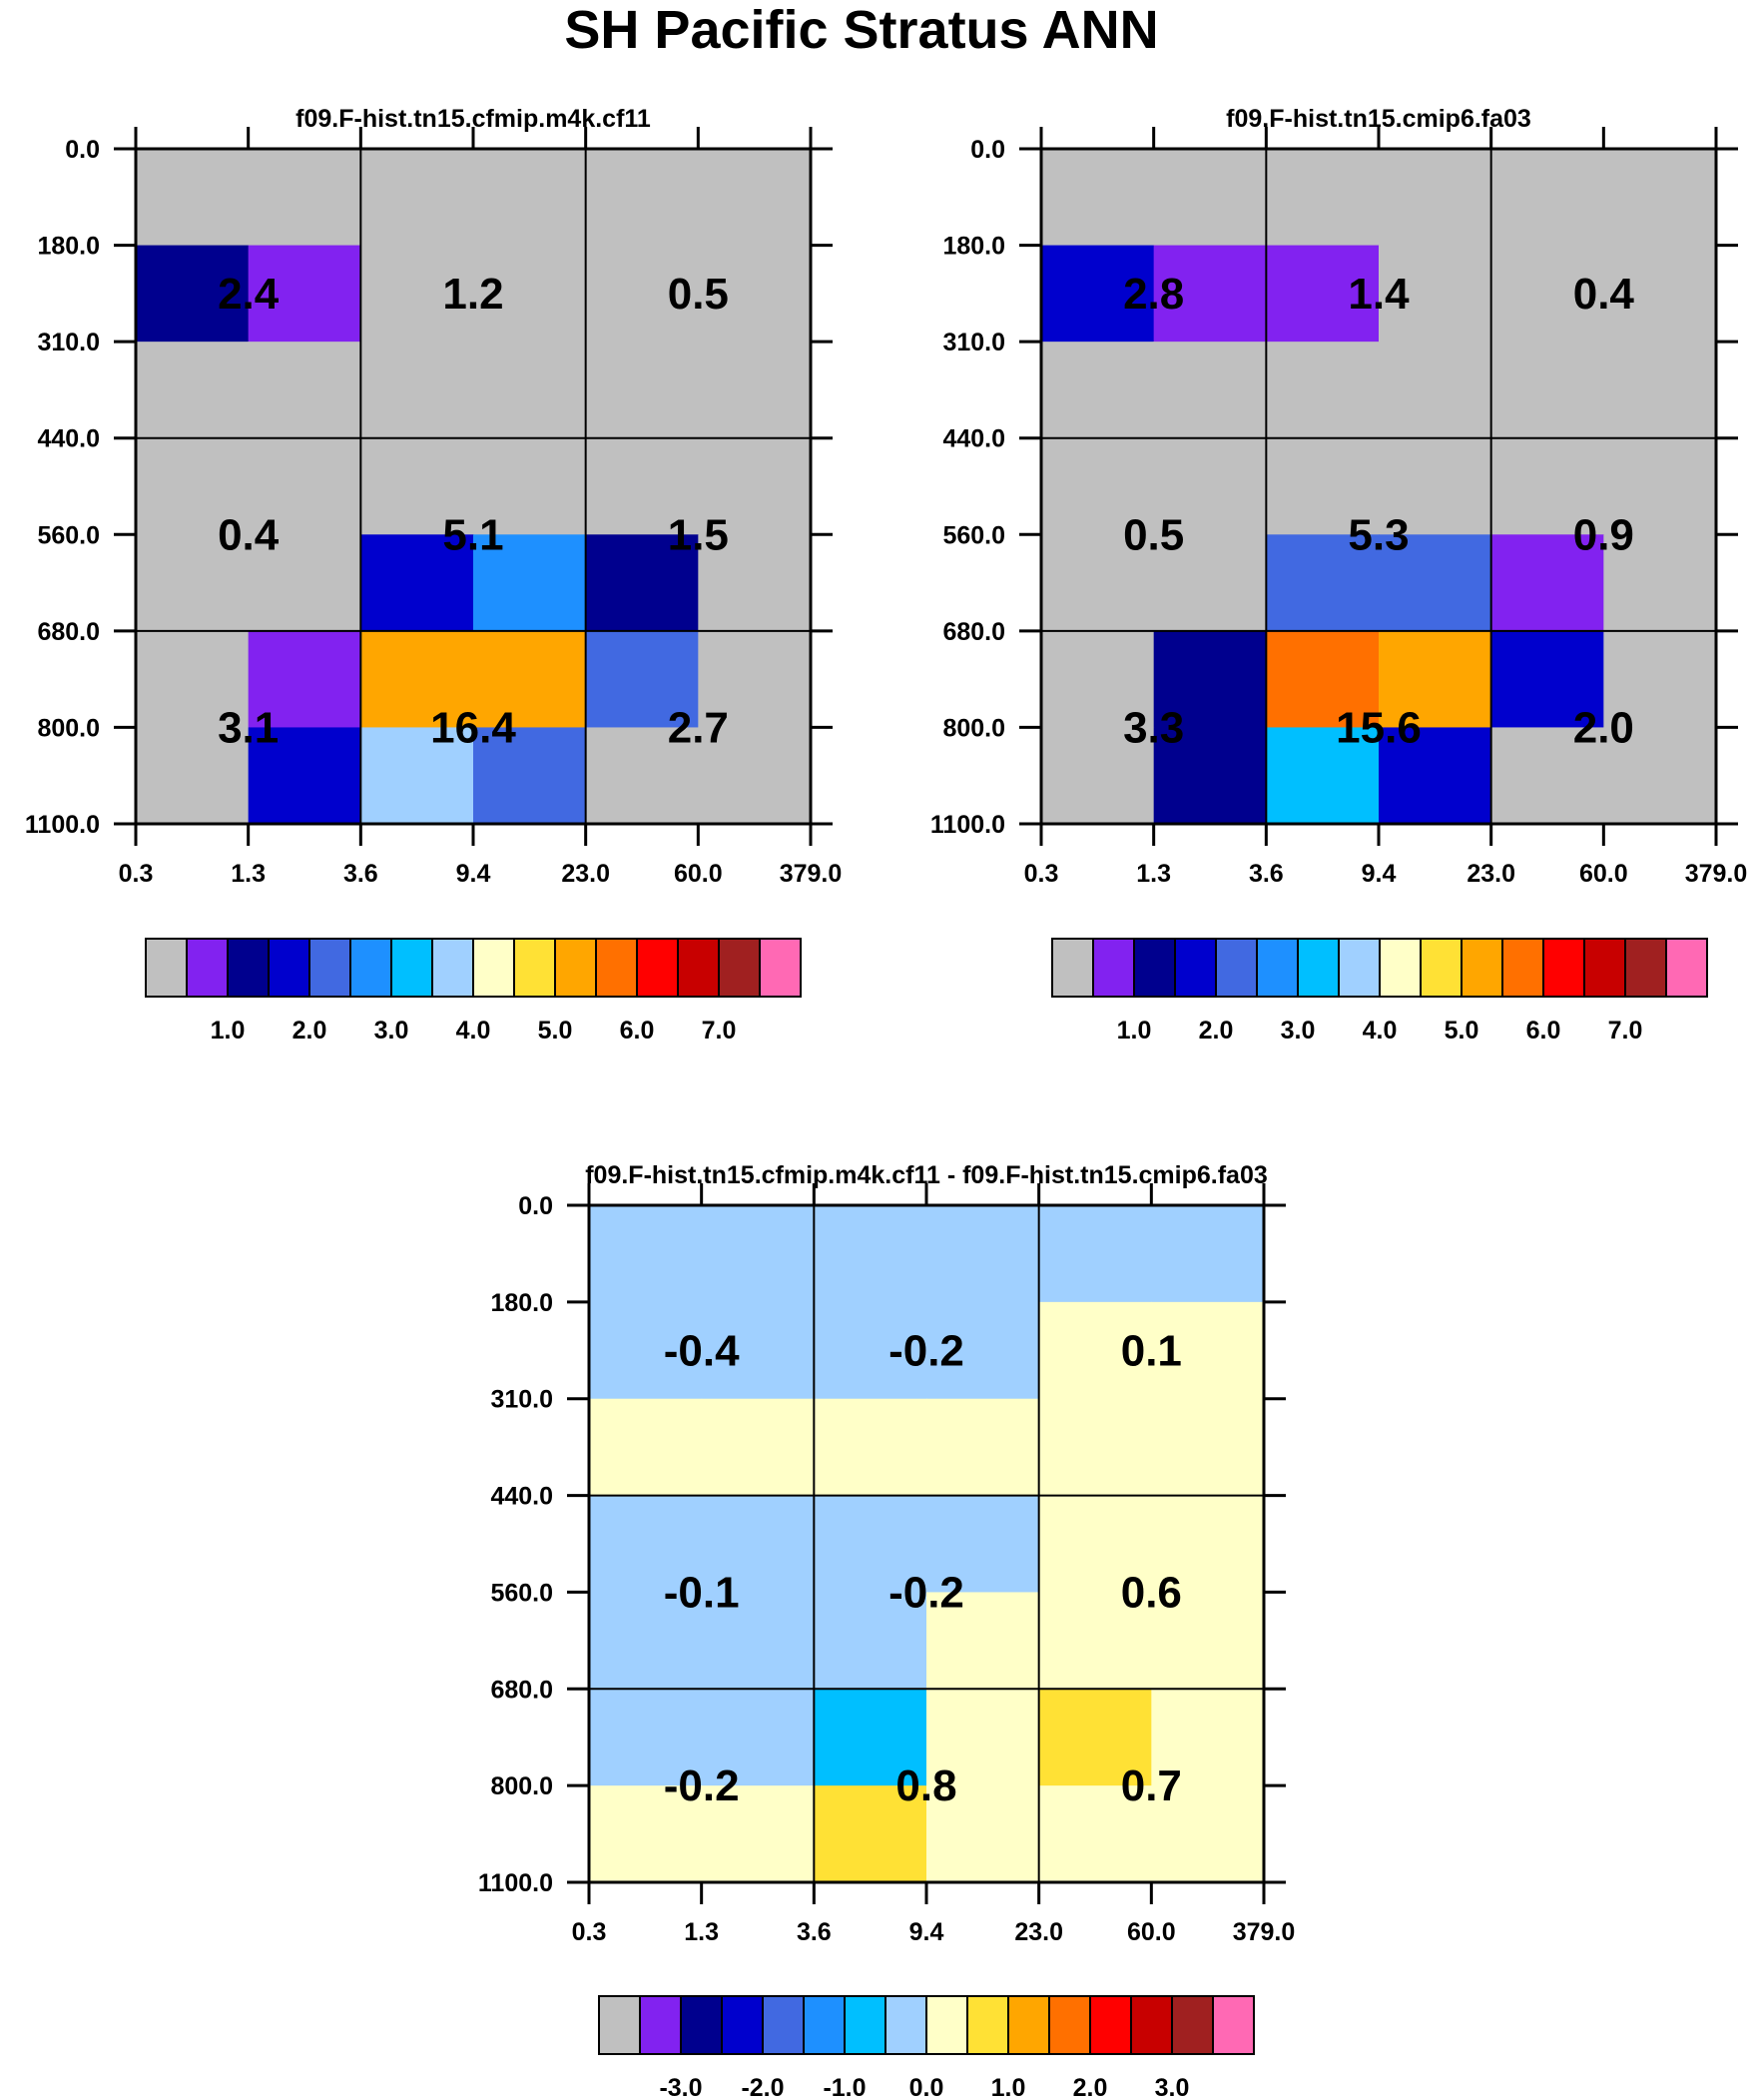  Describe the element at coordinates (249, 294) in the screenshot. I see `box-value: 2.4` at that location.